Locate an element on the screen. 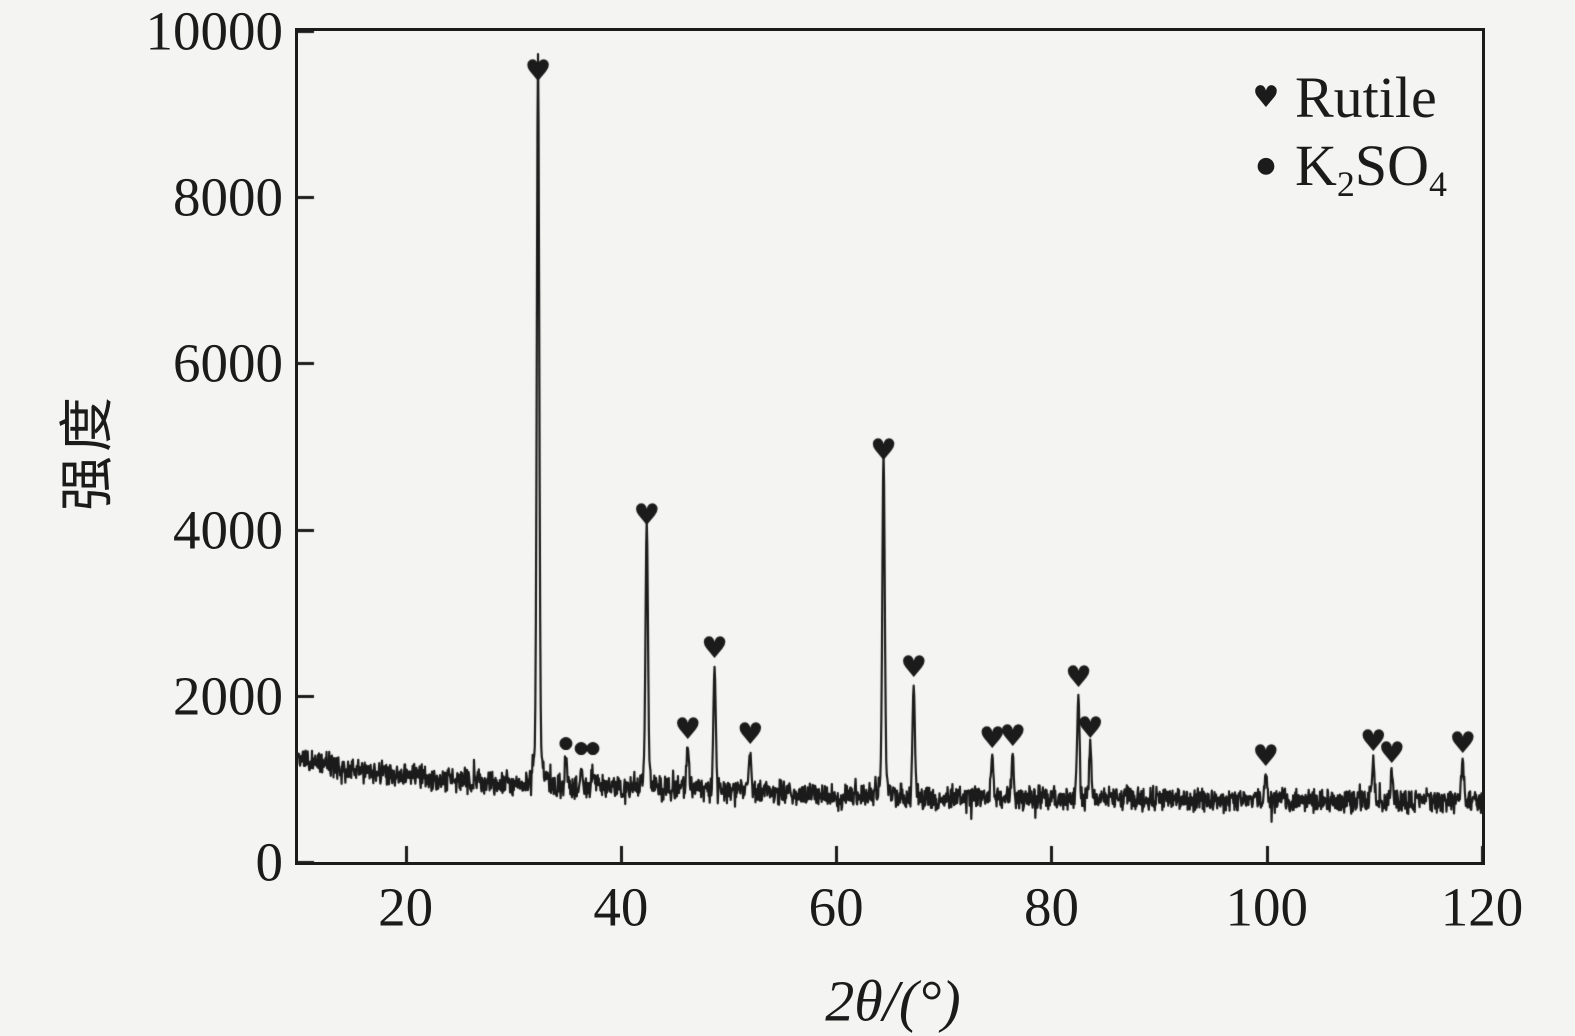 This screenshot has width=1575, height=1036. x-tick-label: 100 is located at coordinates (1266, 907).